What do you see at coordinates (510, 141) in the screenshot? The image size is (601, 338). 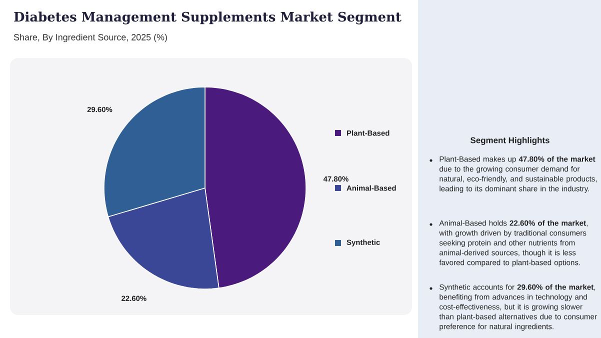 I see `text: Segment Highlights` at bounding box center [510, 141].